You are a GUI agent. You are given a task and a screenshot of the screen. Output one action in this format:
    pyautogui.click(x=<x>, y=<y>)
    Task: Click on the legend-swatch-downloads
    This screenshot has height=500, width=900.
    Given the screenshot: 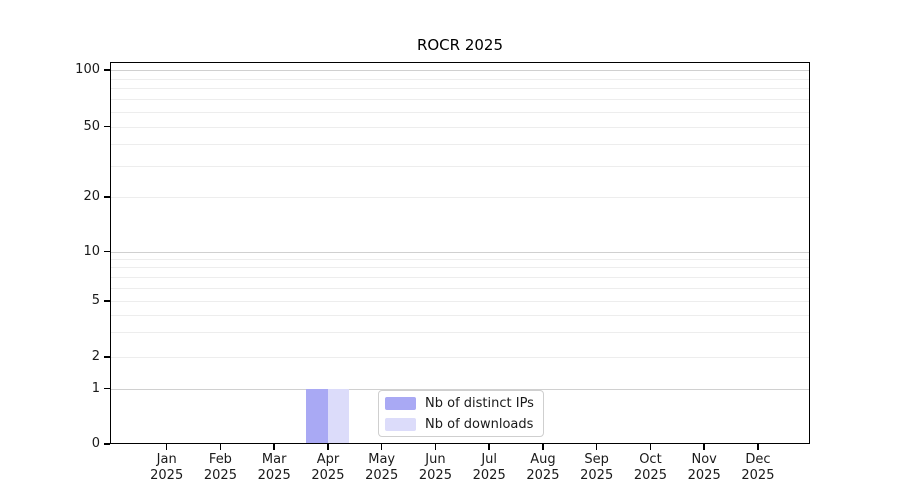 What is the action you would take?
    pyautogui.click(x=400, y=424)
    